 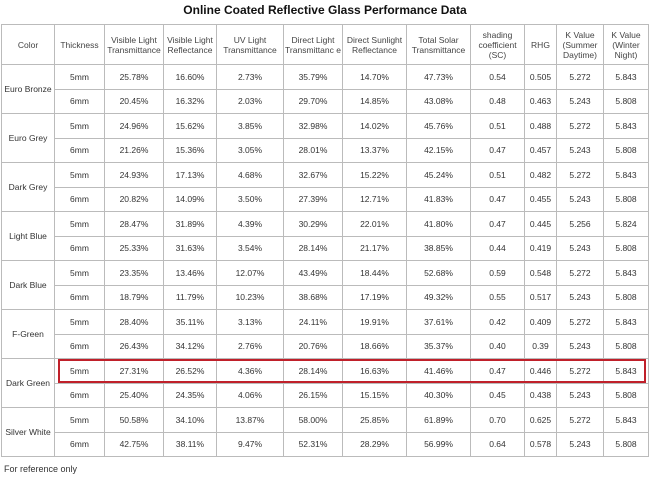 I want to click on cell: 42.15%, so click(x=438, y=150).